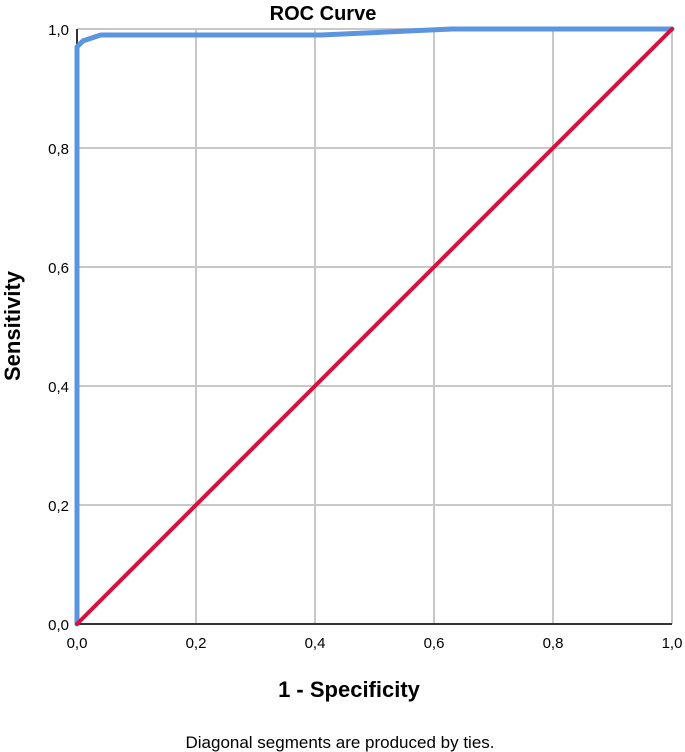 Image resolution: width=685 pixels, height=752 pixels. I want to click on y-tick-label: 0,6, so click(58, 268).